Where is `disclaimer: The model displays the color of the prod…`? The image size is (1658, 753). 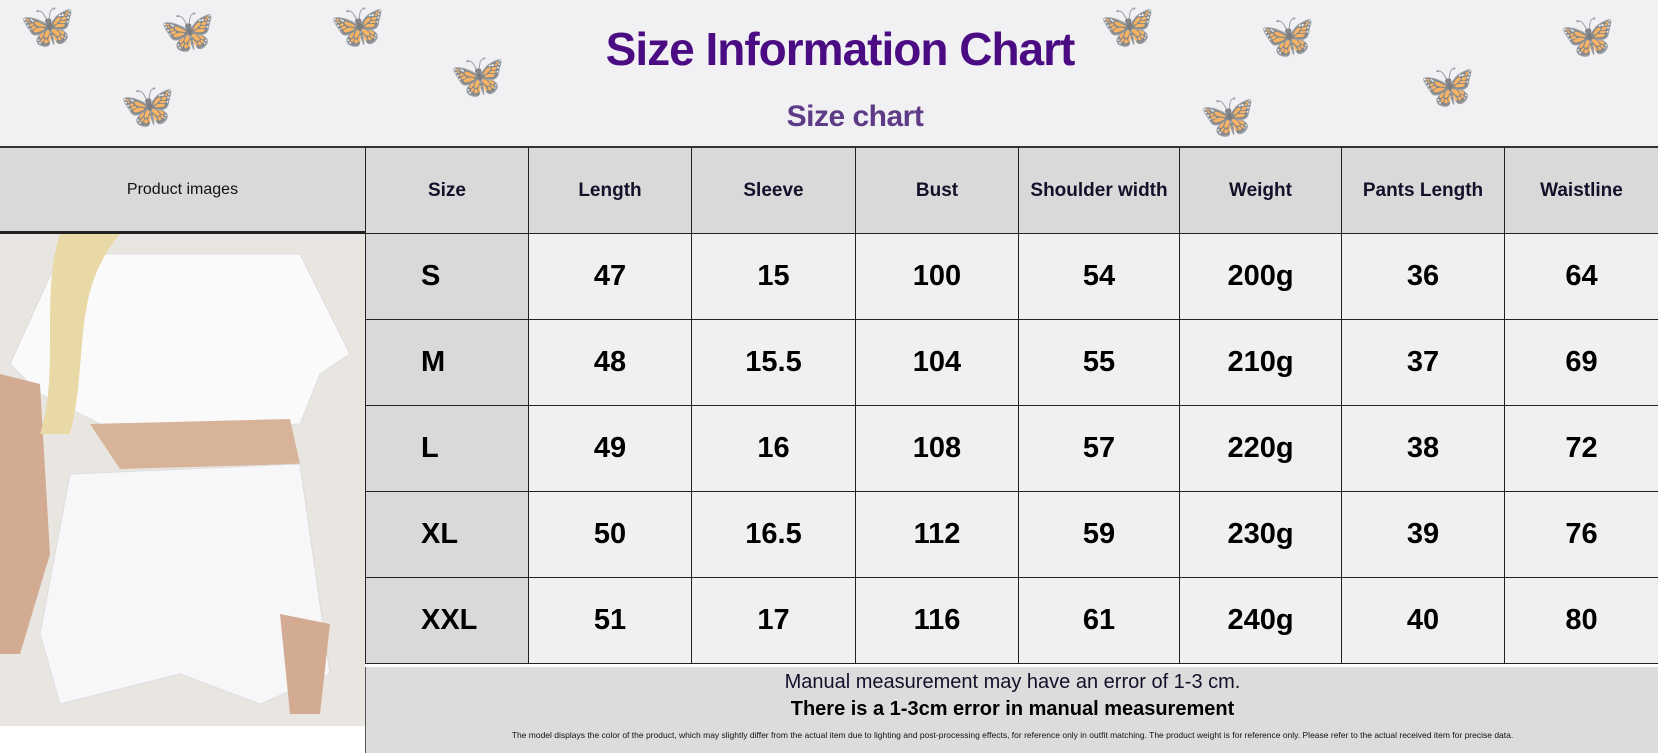 disclaimer: The model displays the color of the prod… is located at coordinates (1012, 735).